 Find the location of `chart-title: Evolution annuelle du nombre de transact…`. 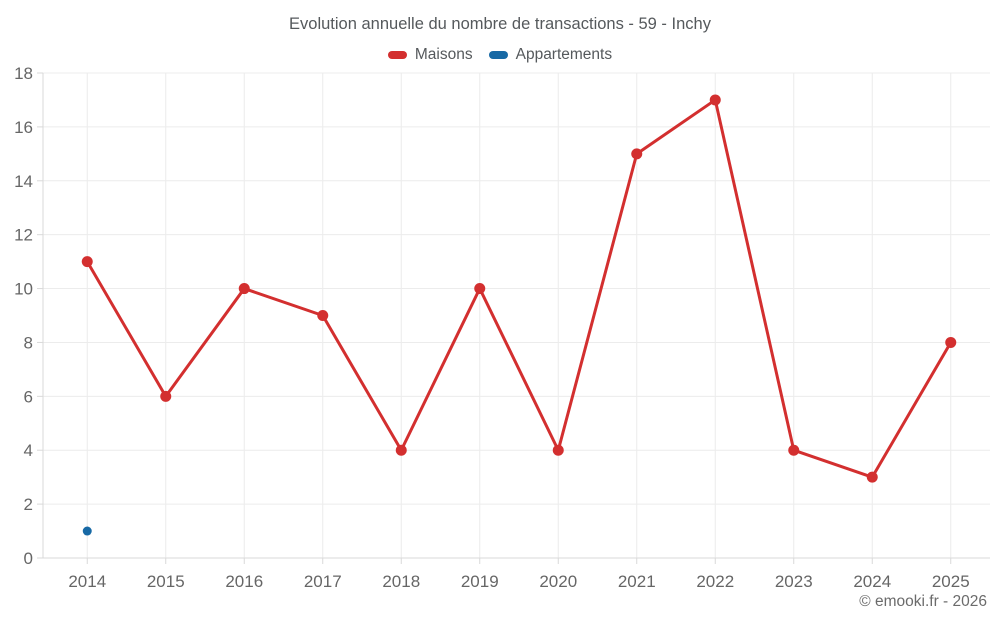

chart-title: Evolution annuelle du nombre de transact… is located at coordinates (500, 24).